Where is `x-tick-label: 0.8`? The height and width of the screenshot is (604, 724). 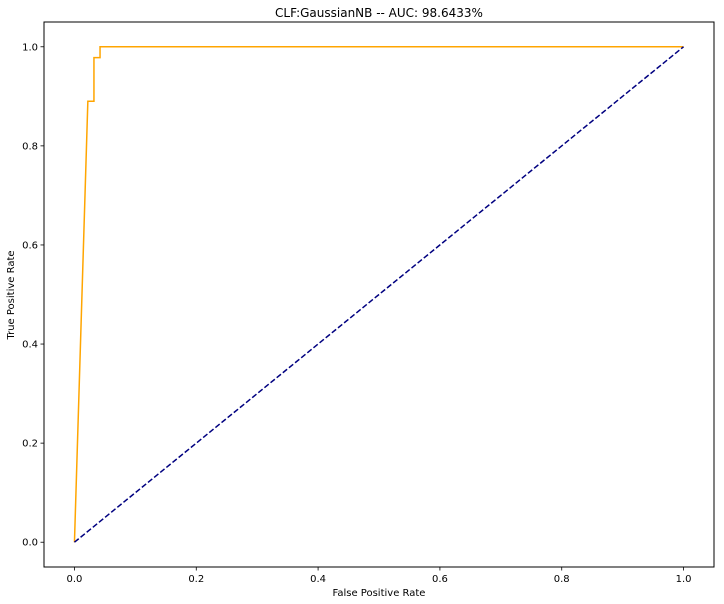
x-tick-label: 0.8 is located at coordinates (562, 579).